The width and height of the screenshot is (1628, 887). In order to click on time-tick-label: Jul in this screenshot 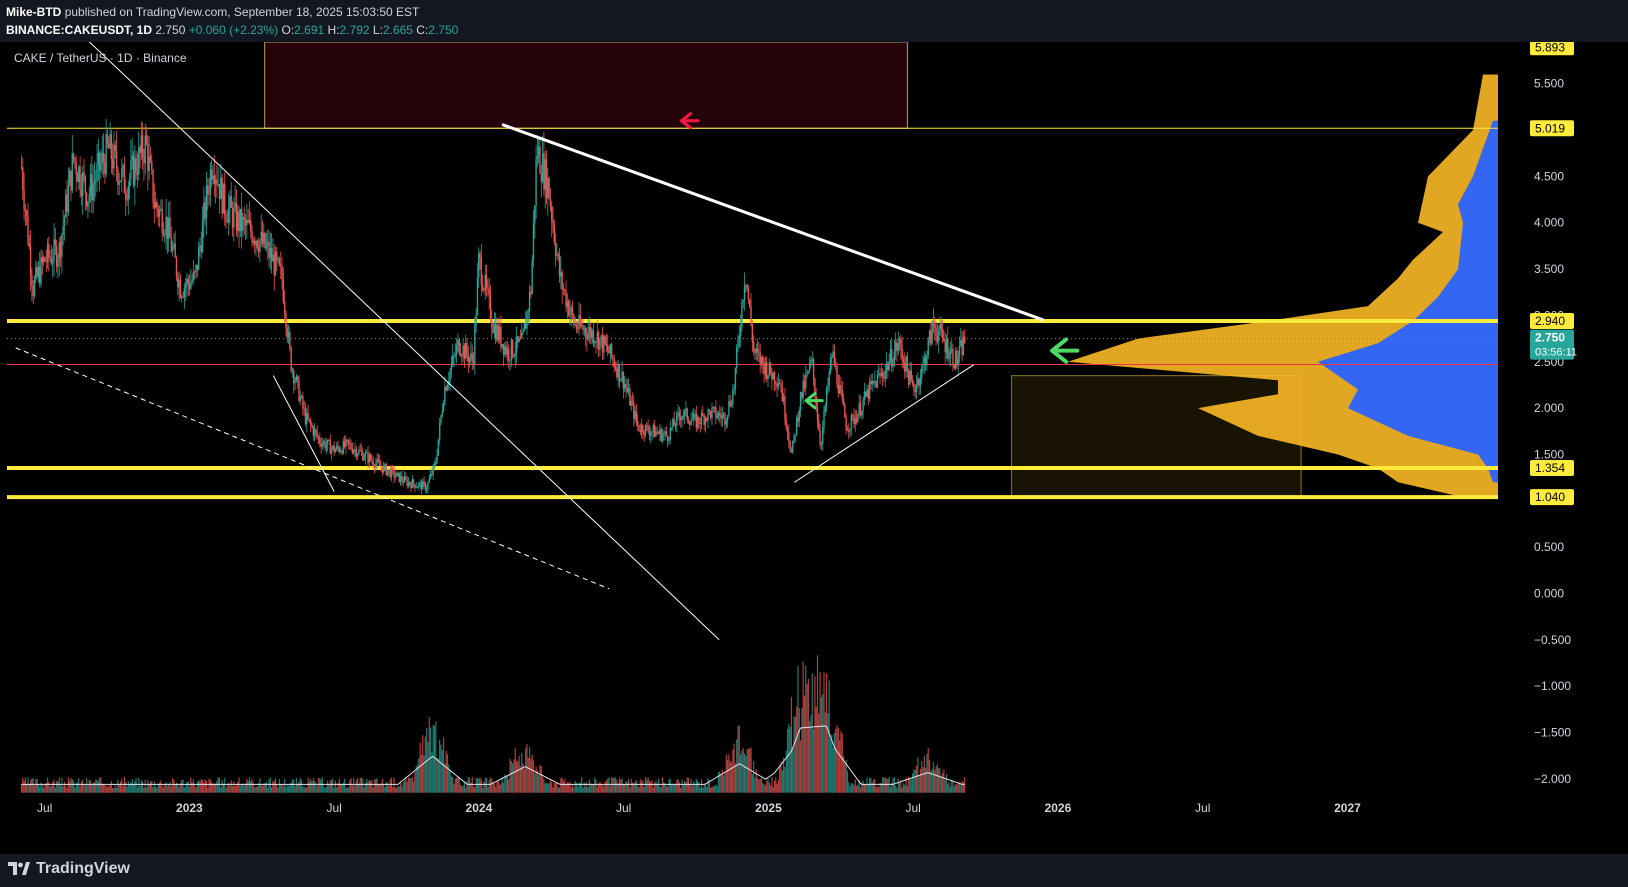, I will do `click(333, 808)`.